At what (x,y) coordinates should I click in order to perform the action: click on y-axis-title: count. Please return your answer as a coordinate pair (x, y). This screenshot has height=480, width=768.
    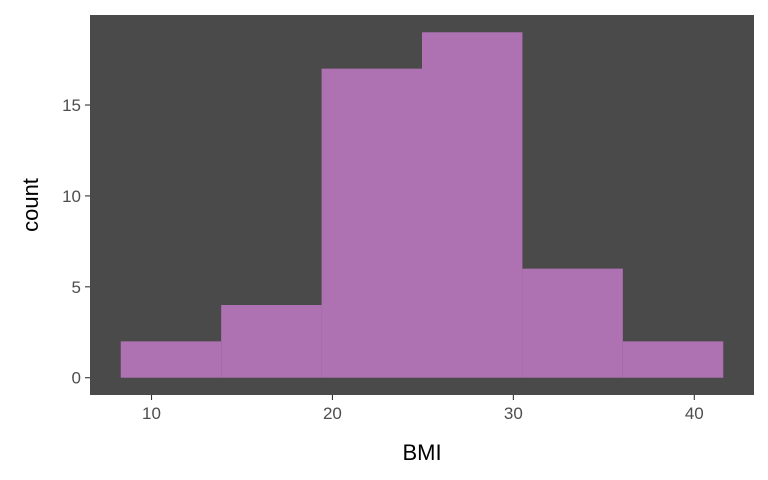
    Looking at the image, I should click on (30, 205).